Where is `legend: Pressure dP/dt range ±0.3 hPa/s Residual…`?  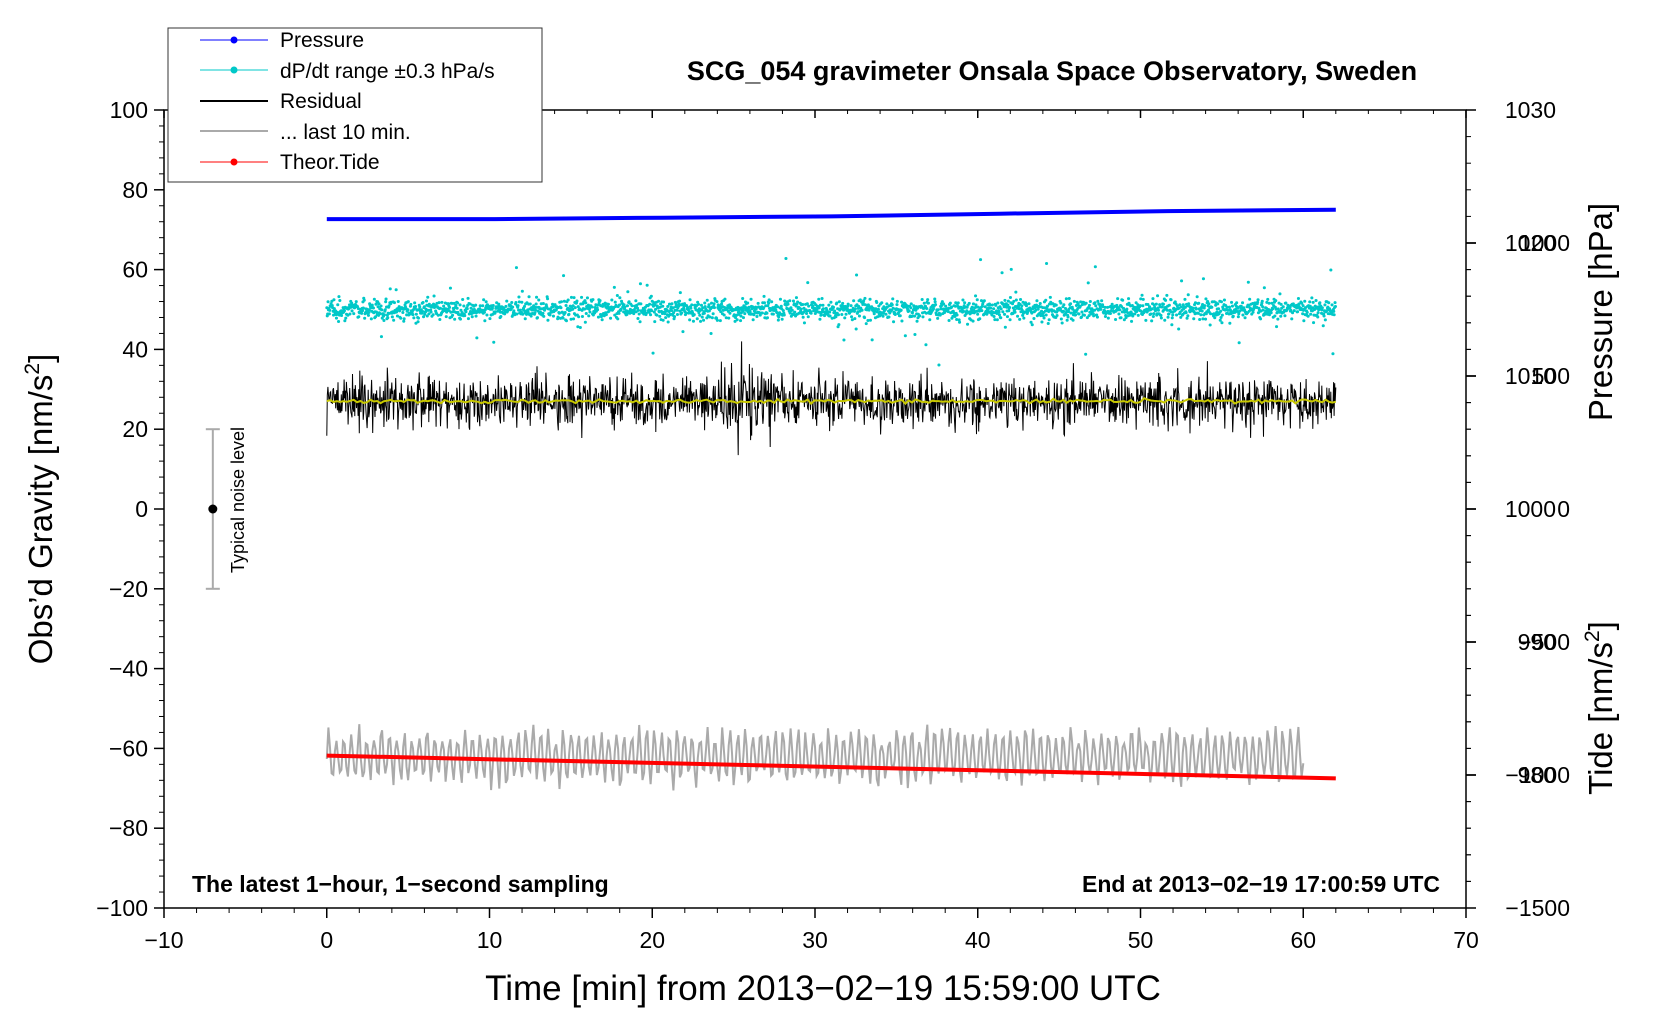 legend: Pressure dP/dt range ±0.3 hPa/s Residual… is located at coordinates (355, 105).